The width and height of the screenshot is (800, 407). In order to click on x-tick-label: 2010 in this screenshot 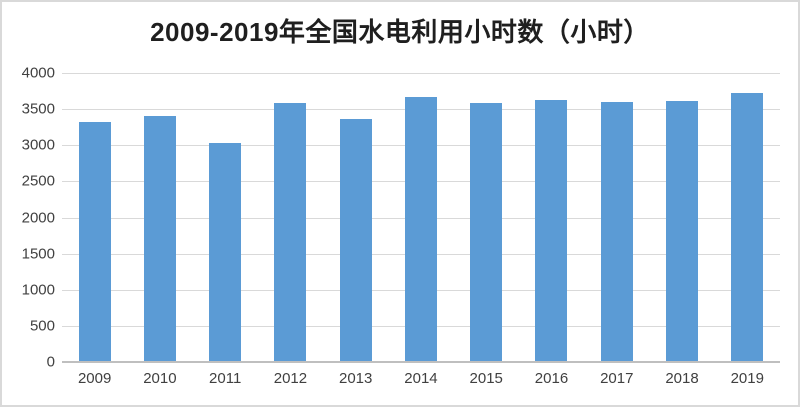, I will do `click(160, 378)`.